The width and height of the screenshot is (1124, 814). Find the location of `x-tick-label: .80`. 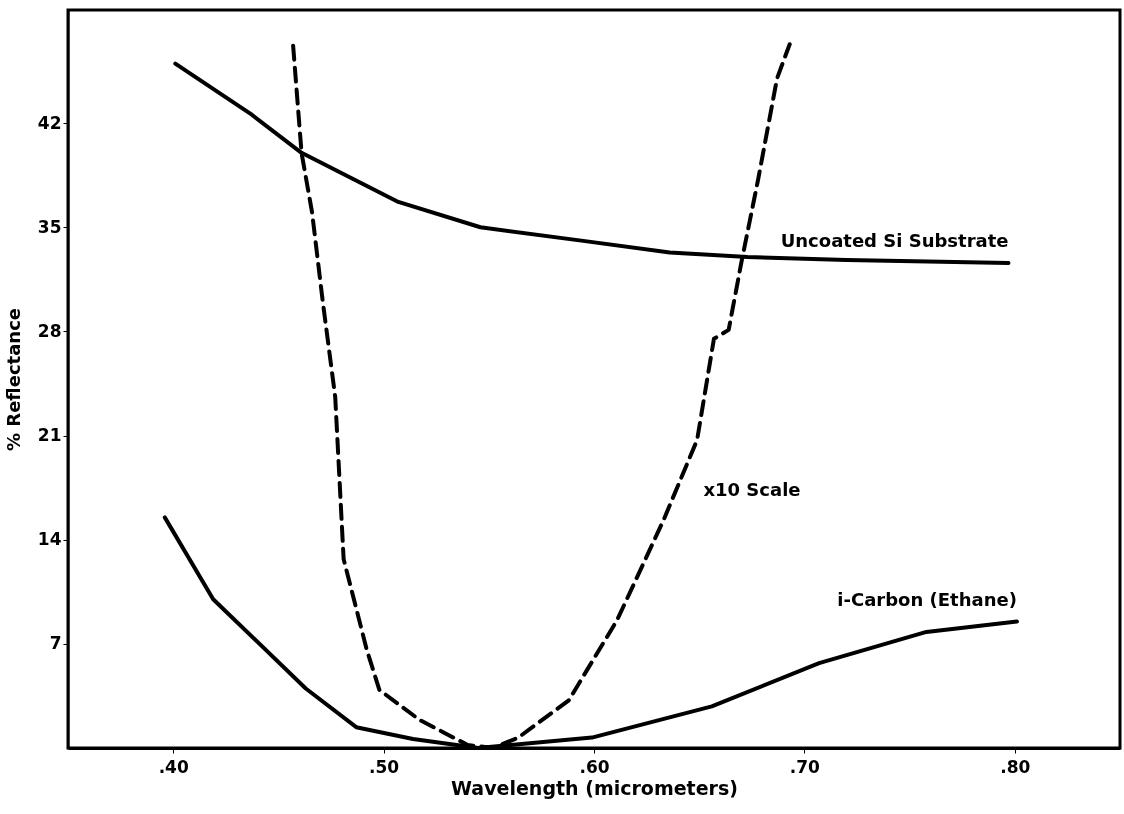

x-tick-label: .80 is located at coordinates (1015, 766).